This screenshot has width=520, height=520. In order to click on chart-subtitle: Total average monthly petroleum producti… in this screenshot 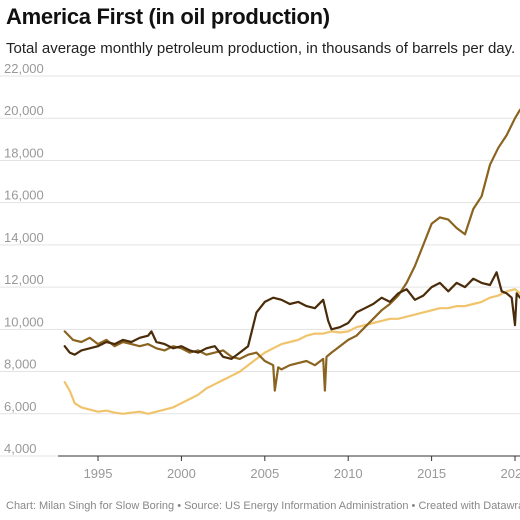, I will do `click(261, 48)`.